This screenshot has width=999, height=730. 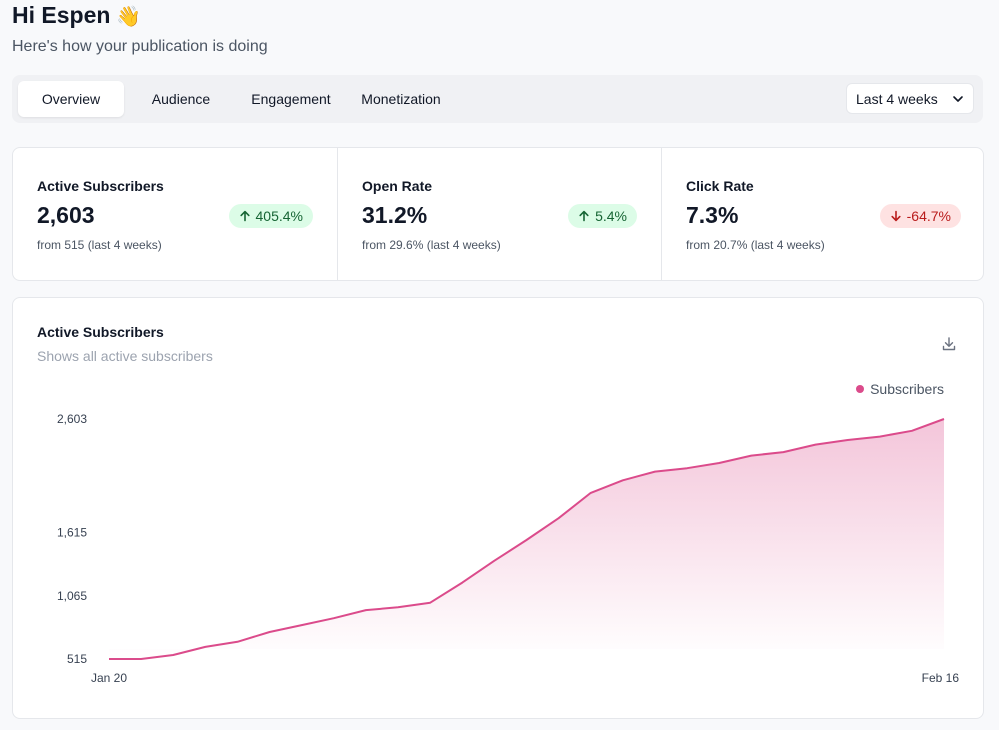 I want to click on arrow-down-icon, so click(x=896, y=216).